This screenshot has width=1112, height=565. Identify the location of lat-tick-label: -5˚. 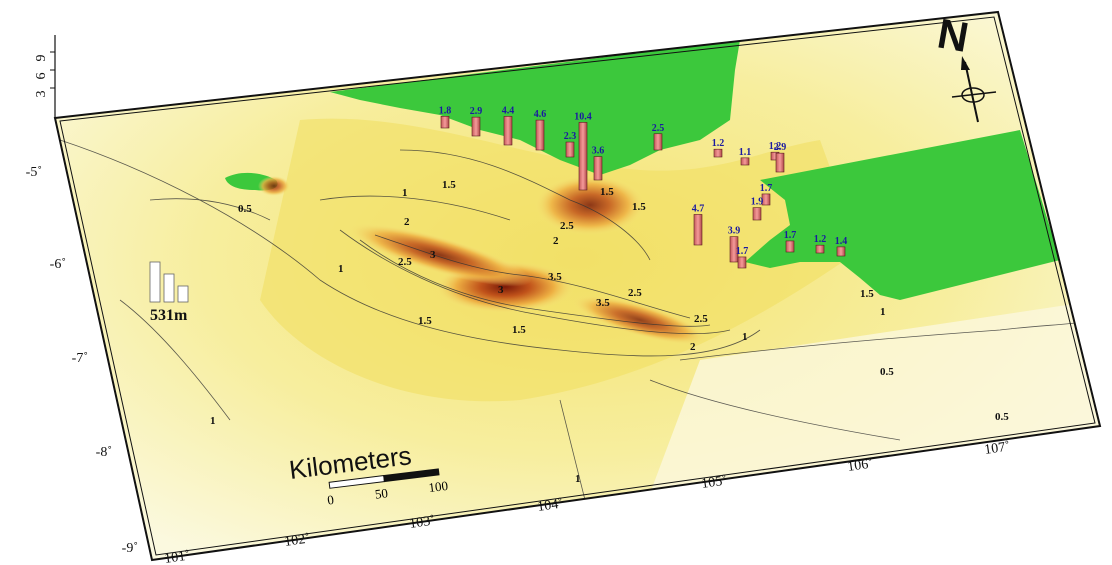
(34, 172).